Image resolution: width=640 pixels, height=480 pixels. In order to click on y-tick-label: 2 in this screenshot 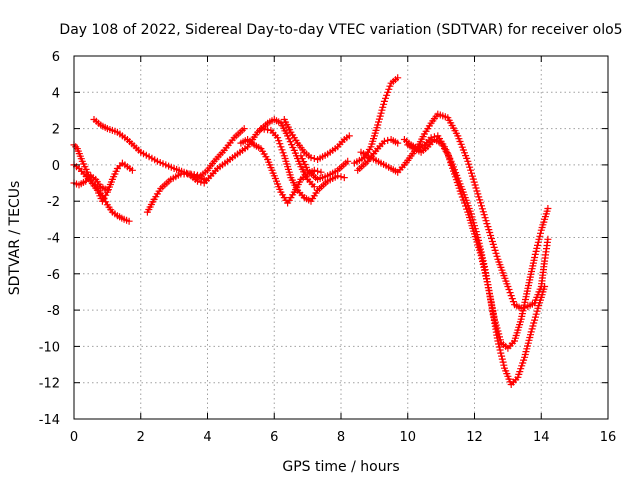, I will do `click(56, 130)`.